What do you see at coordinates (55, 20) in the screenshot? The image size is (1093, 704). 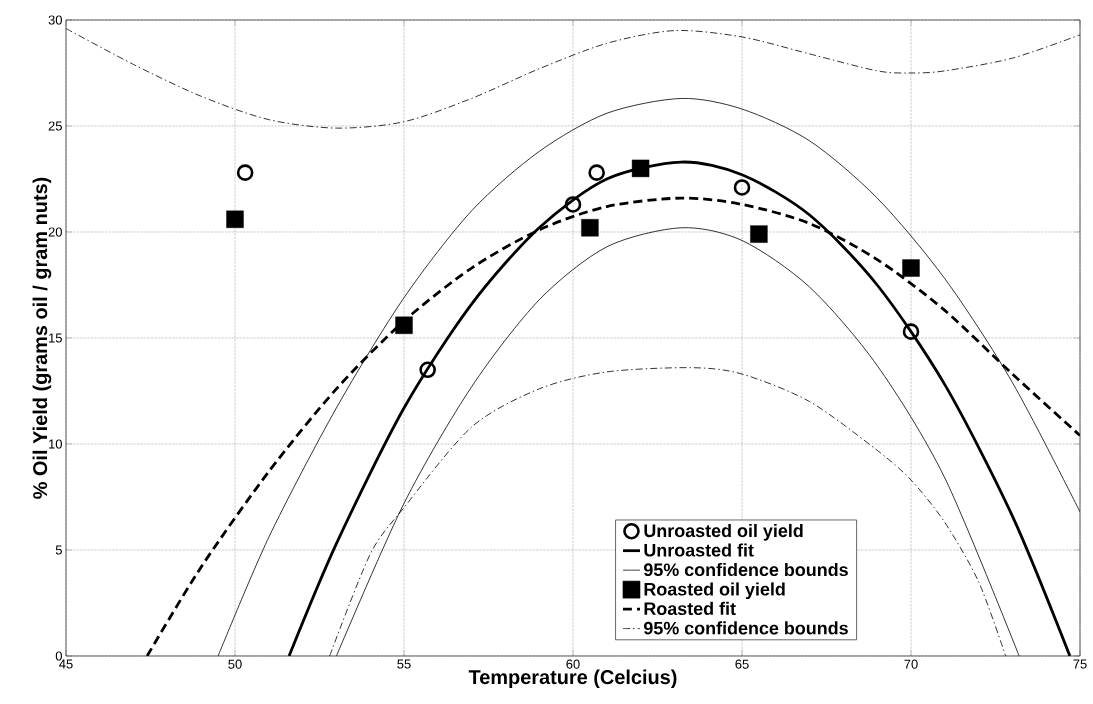 I see `y-tick-label: 30` at bounding box center [55, 20].